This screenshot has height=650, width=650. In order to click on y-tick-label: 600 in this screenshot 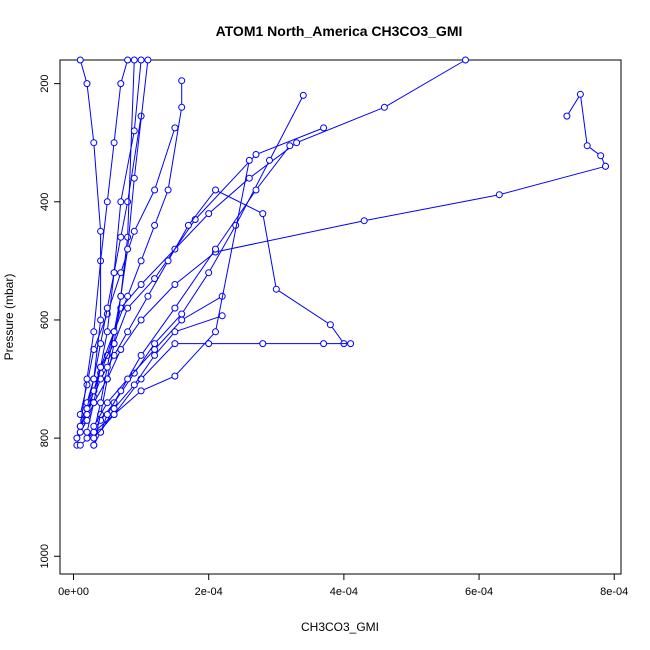, I will do `click(45, 320)`.